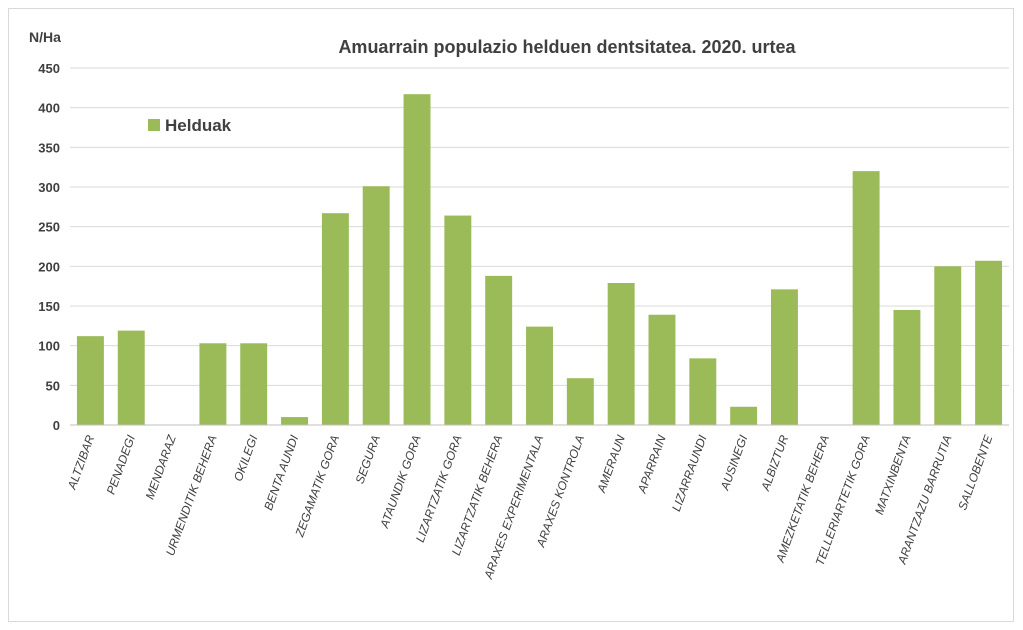 The width and height of the screenshot is (1023, 630). What do you see at coordinates (400, 481) in the screenshot?
I see `x-tick-label: ATAUNDIK GORA` at bounding box center [400, 481].